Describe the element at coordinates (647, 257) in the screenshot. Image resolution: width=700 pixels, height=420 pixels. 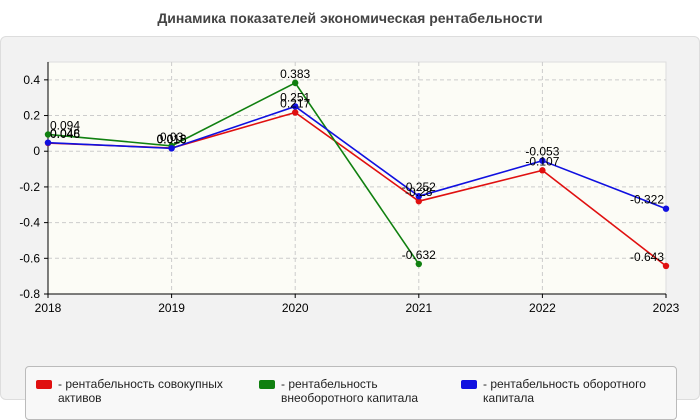
I see `data-label: -0.643` at that location.